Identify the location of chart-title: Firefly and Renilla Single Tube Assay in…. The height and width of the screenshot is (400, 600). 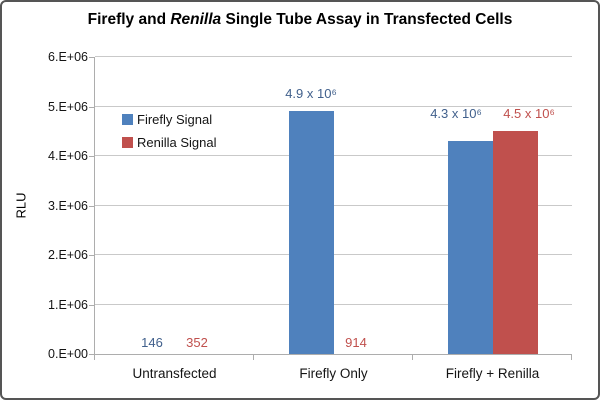
(300, 20).